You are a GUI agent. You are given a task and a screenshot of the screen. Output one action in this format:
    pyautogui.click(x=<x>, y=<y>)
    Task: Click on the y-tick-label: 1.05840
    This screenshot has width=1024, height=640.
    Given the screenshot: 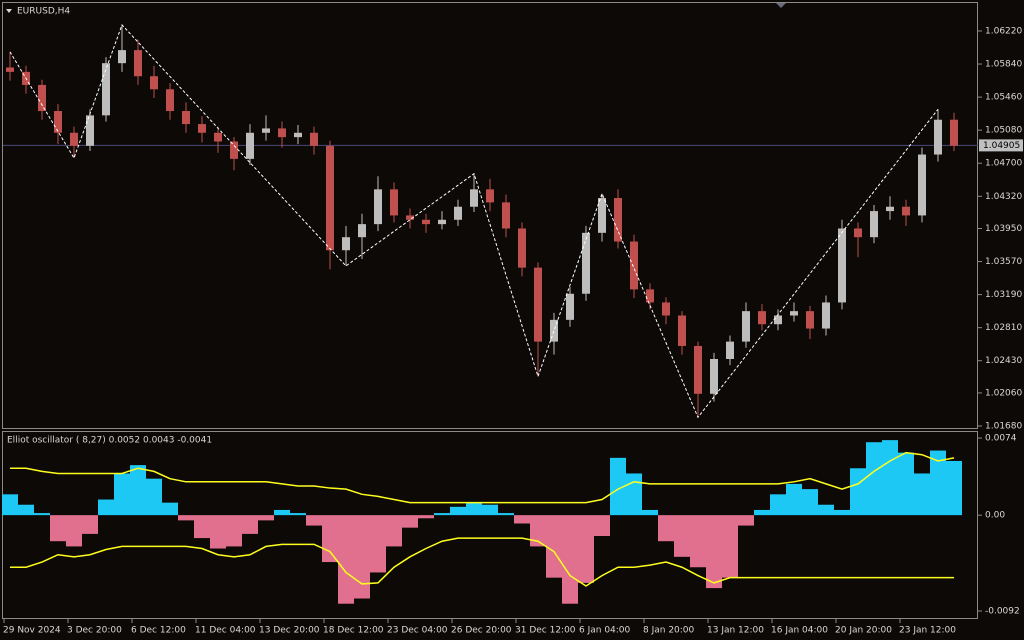 What is the action you would take?
    pyautogui.click(x=1003, y=65)
    